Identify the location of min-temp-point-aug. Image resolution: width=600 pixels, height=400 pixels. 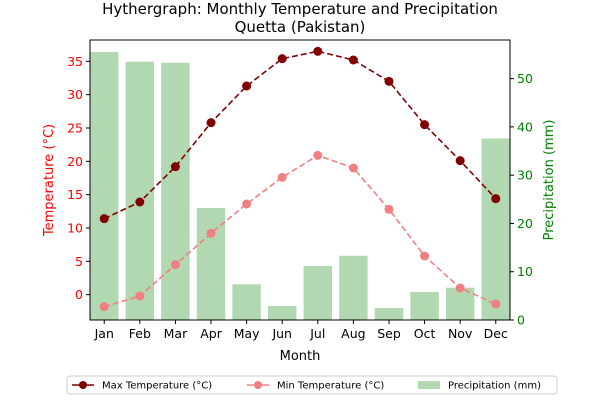
(353, 168).